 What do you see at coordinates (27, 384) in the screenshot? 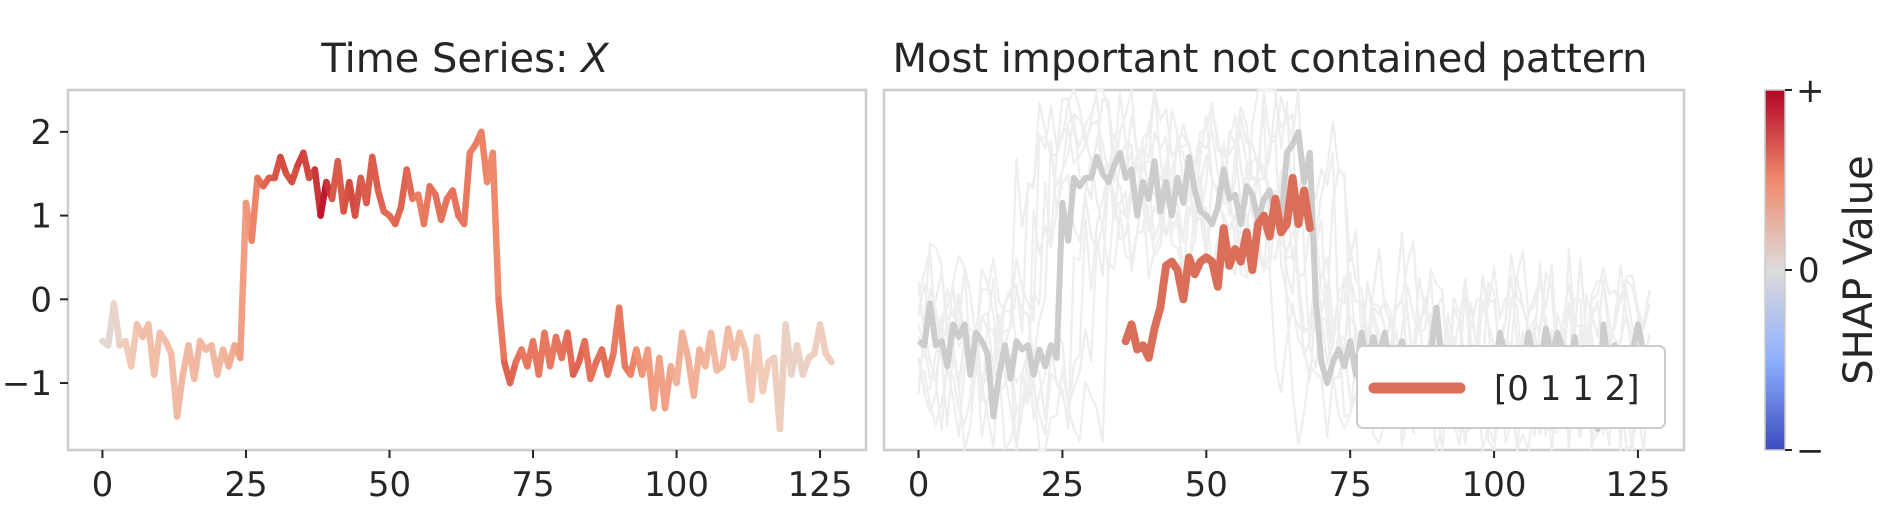
I see `left-ytick-label: −1` at bounding box center [27, 384].